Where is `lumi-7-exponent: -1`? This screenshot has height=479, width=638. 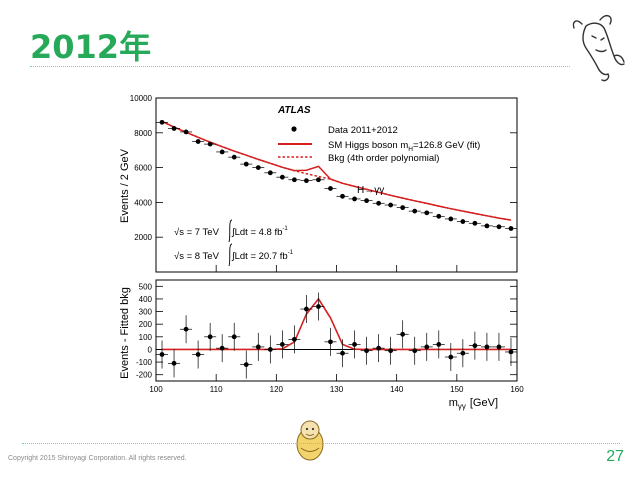 lumi-7-exponent: -1 is located at coordinates (285, 229).